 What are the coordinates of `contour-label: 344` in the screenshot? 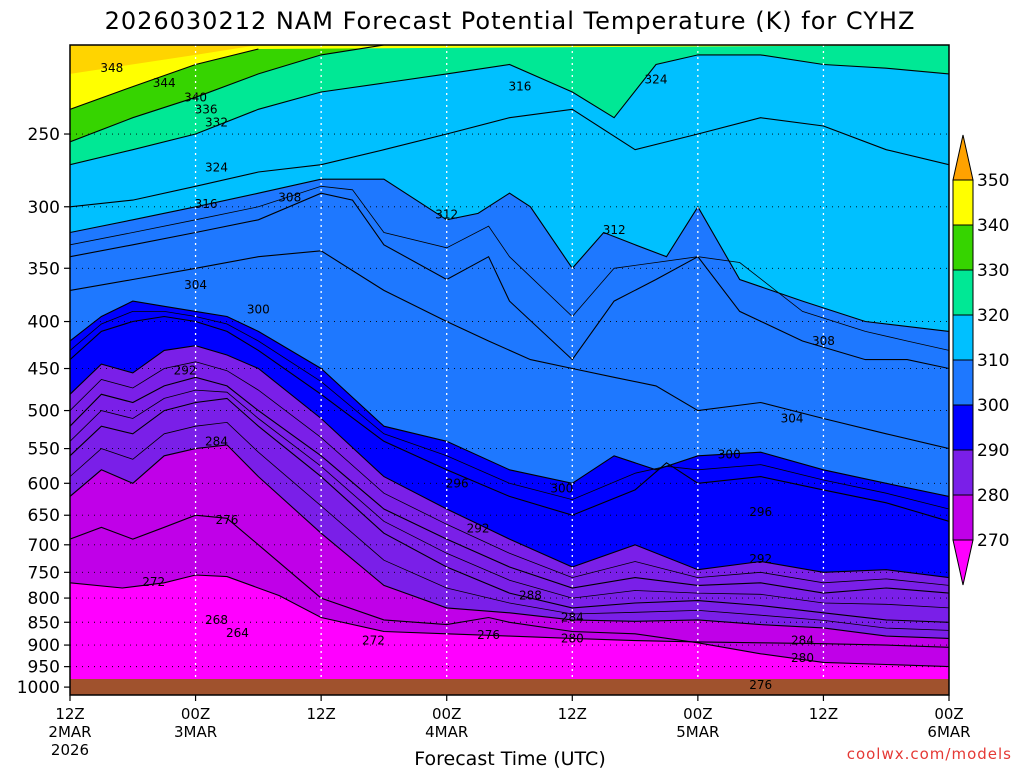 It's located at (164, 83).